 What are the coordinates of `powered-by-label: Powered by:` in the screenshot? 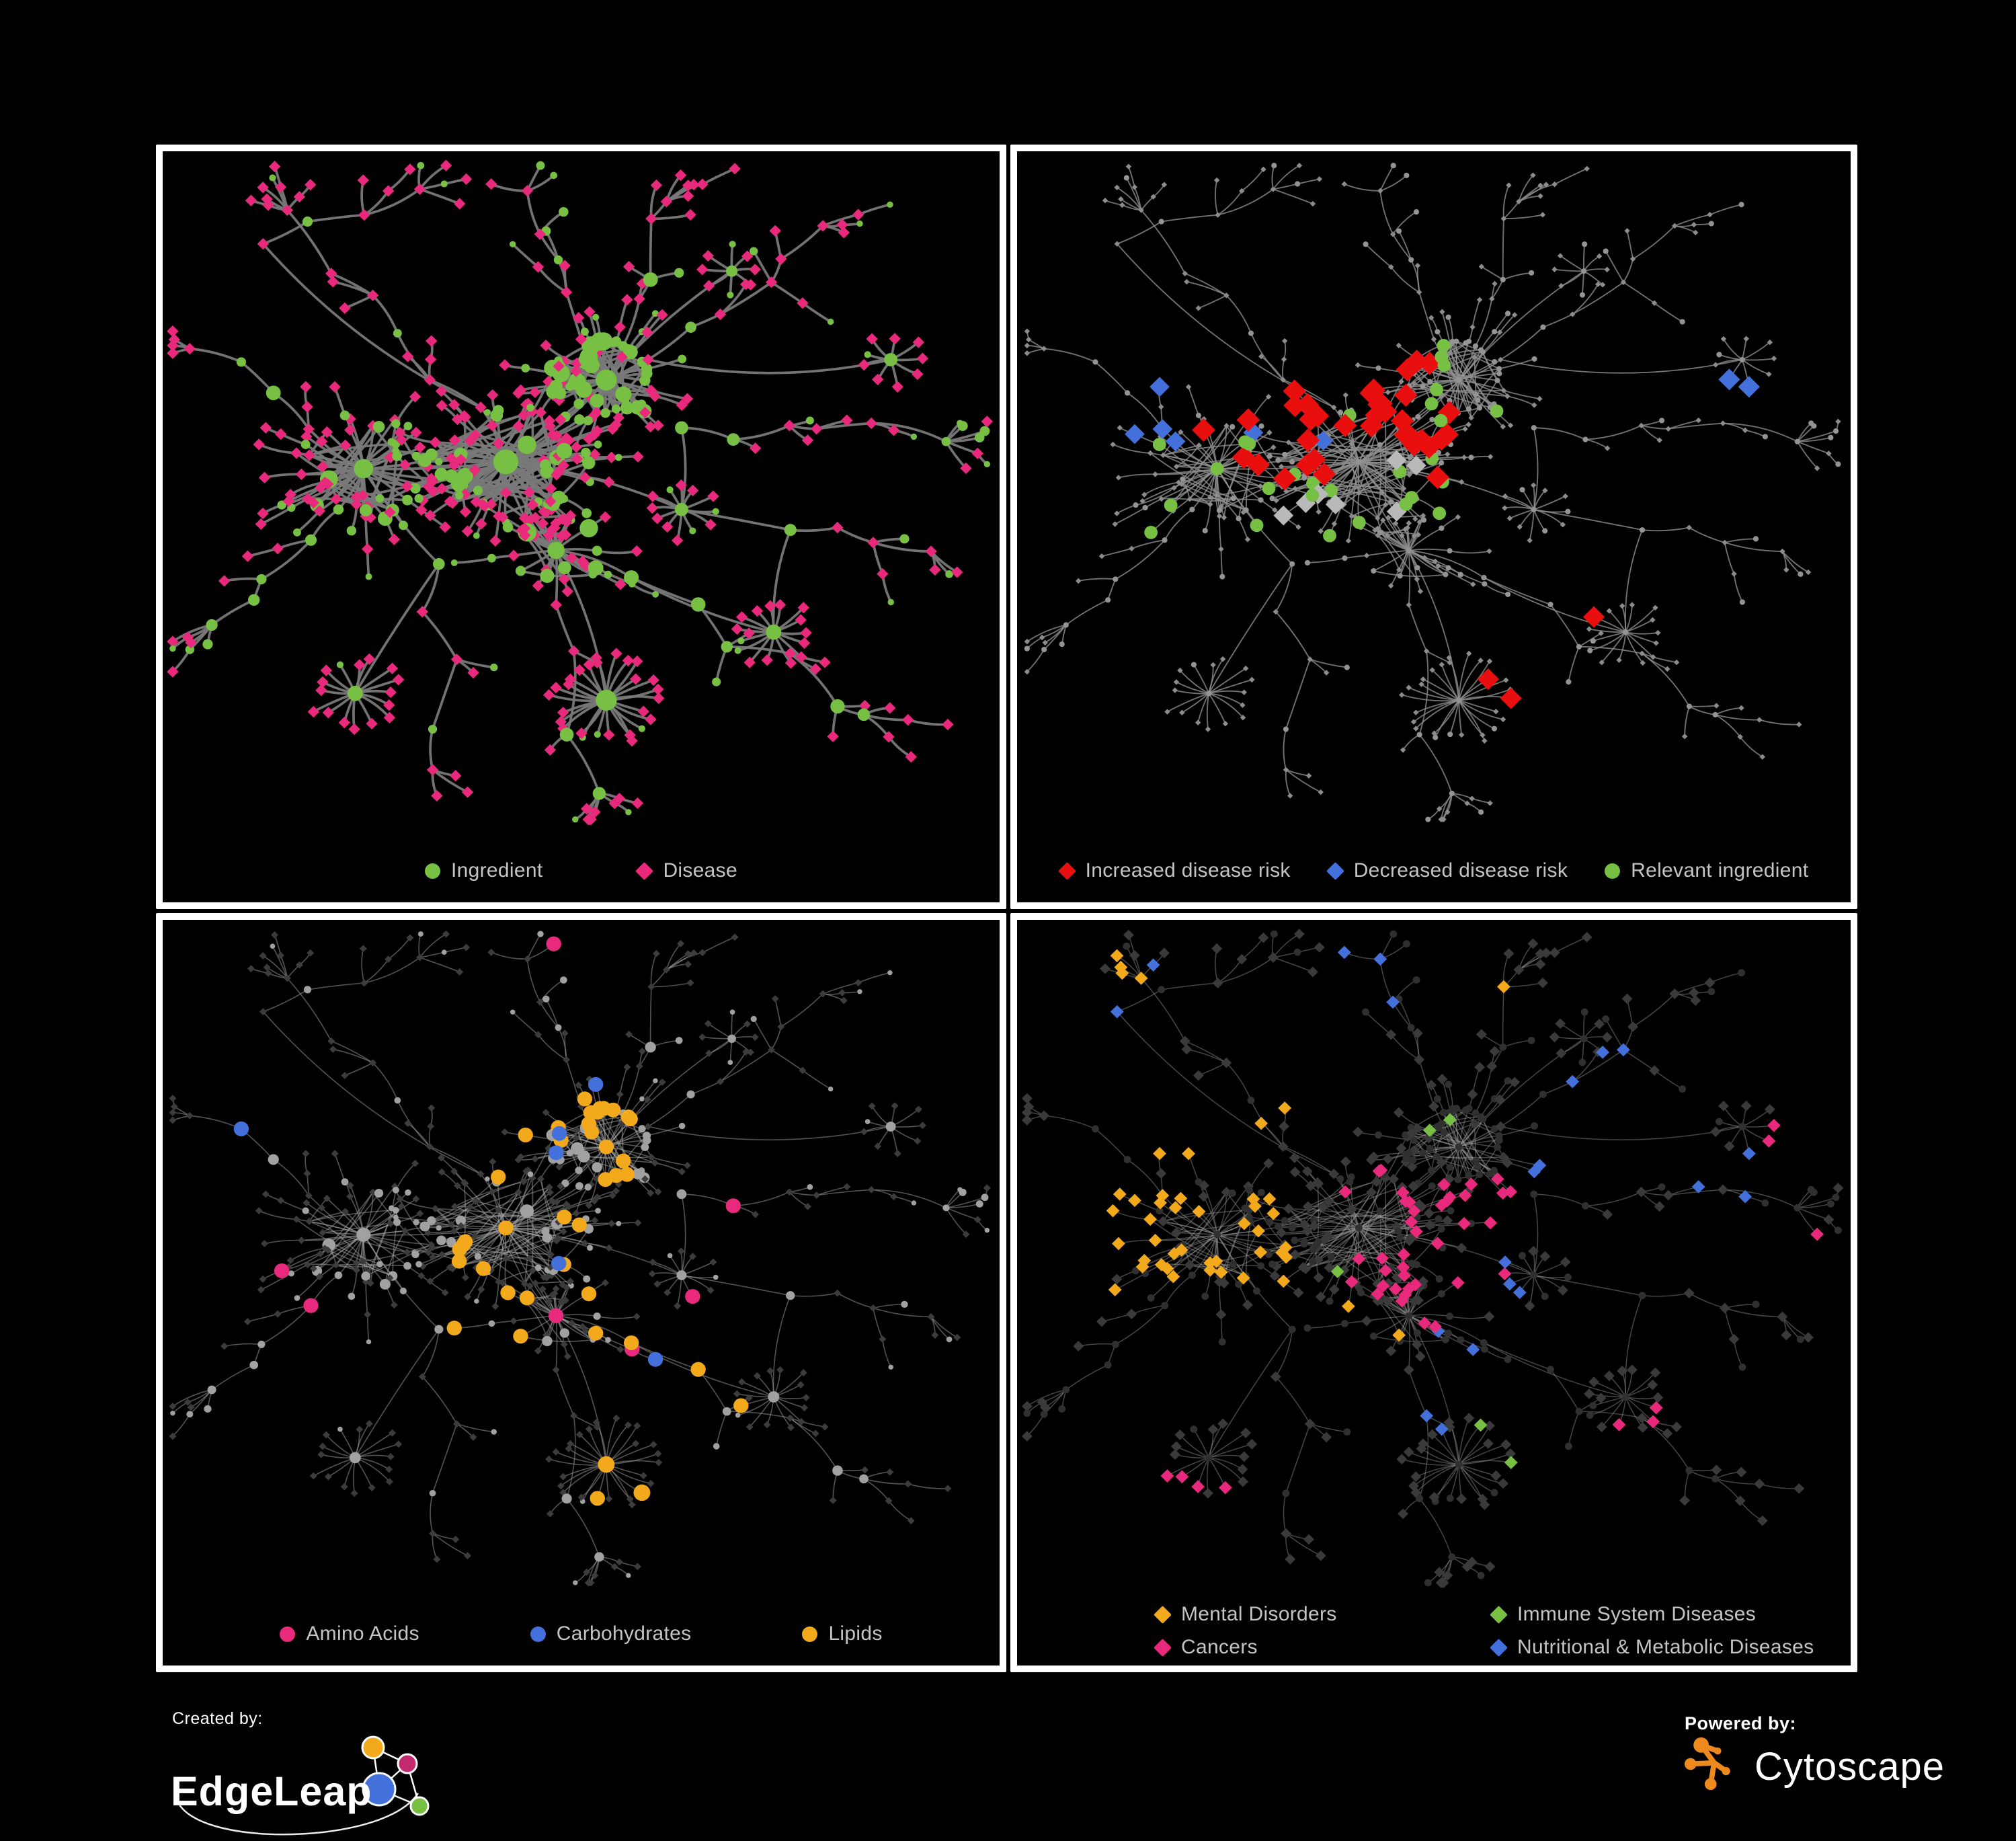 It's located at (1741, 1723).